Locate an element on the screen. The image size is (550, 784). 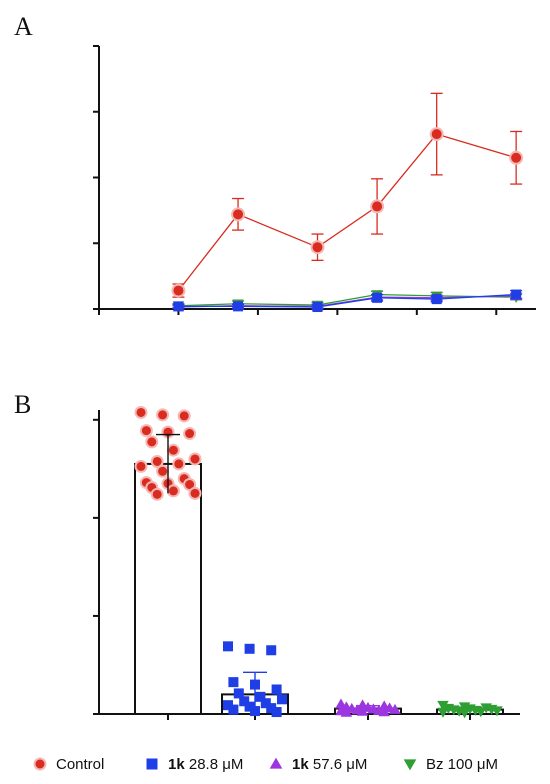
legend-item: Bz 100 μM is located at coordinates (450, 764).